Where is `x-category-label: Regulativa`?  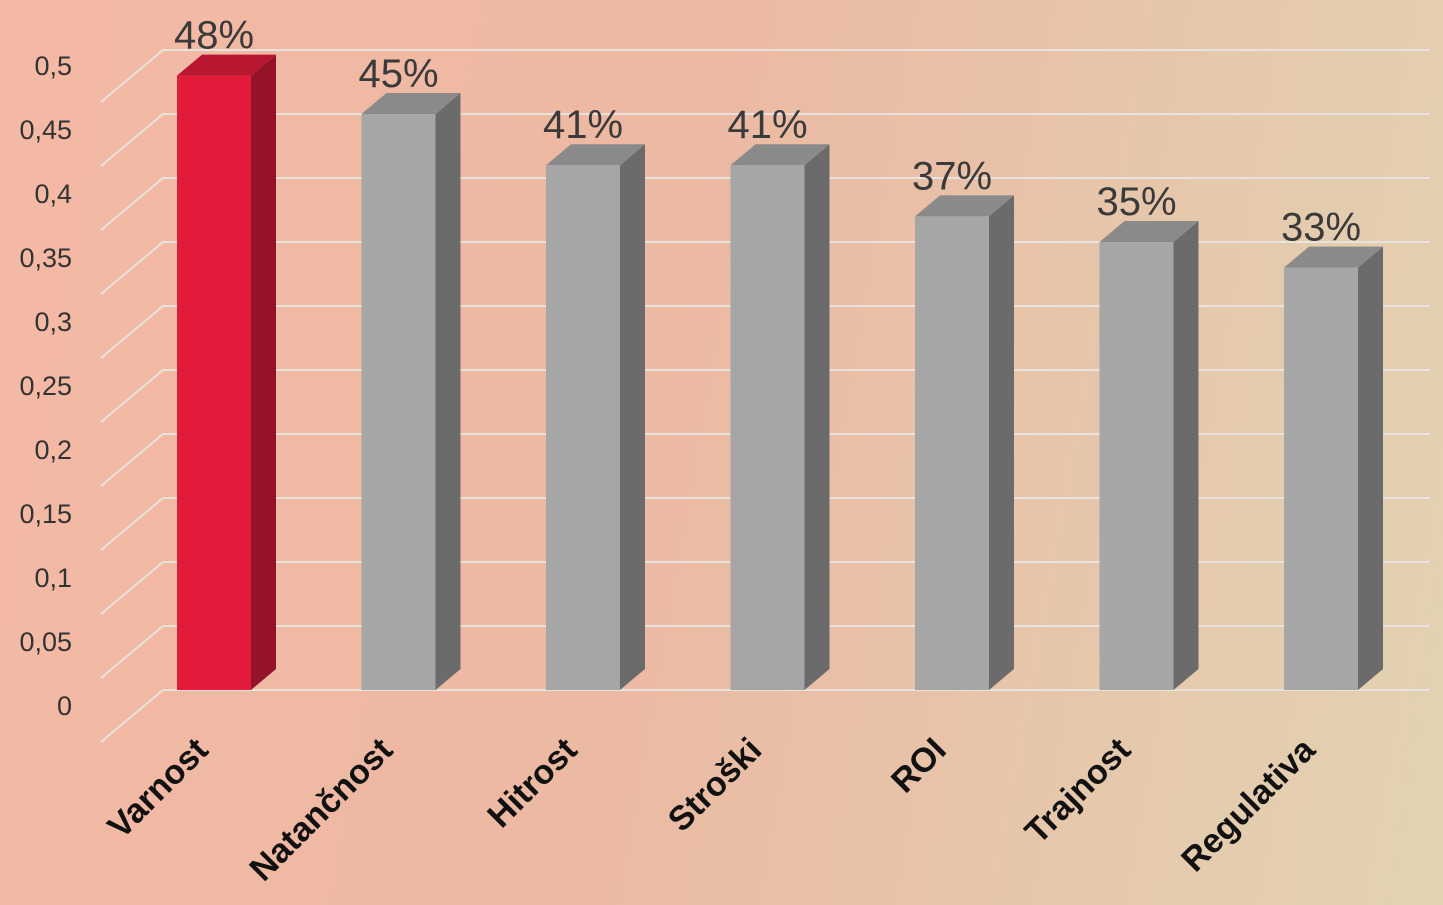 x-category-label: Regulativa is located at coordinates (1248, 804).